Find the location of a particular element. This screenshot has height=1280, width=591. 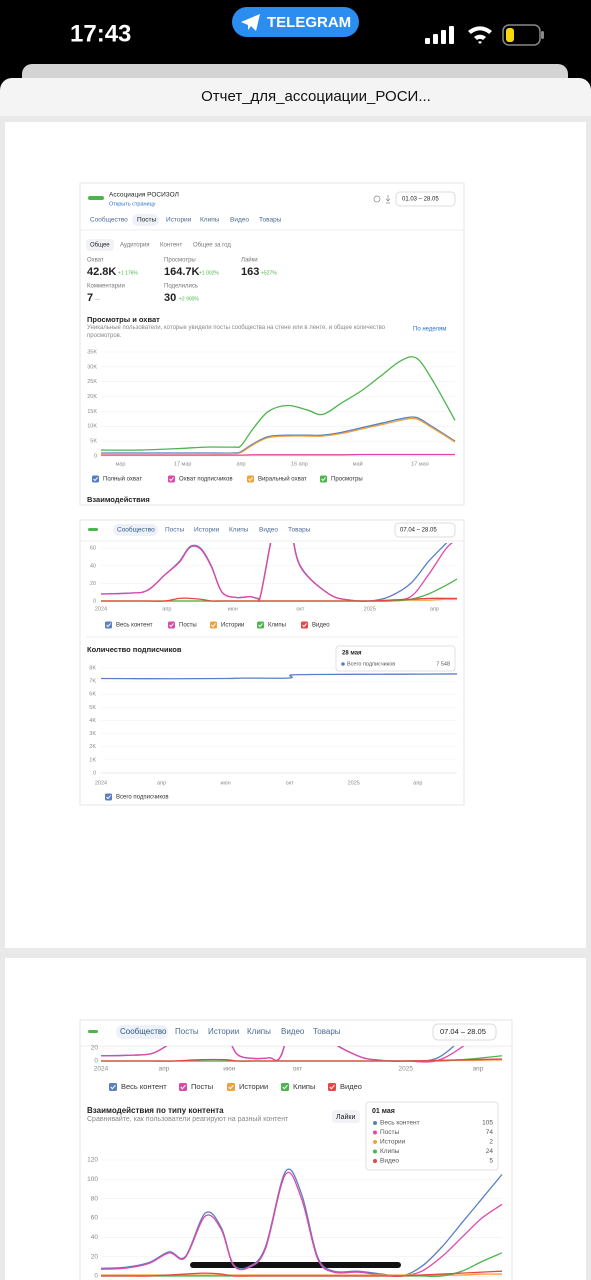

legend-label: Видео is located at coordinates (351, 1086).